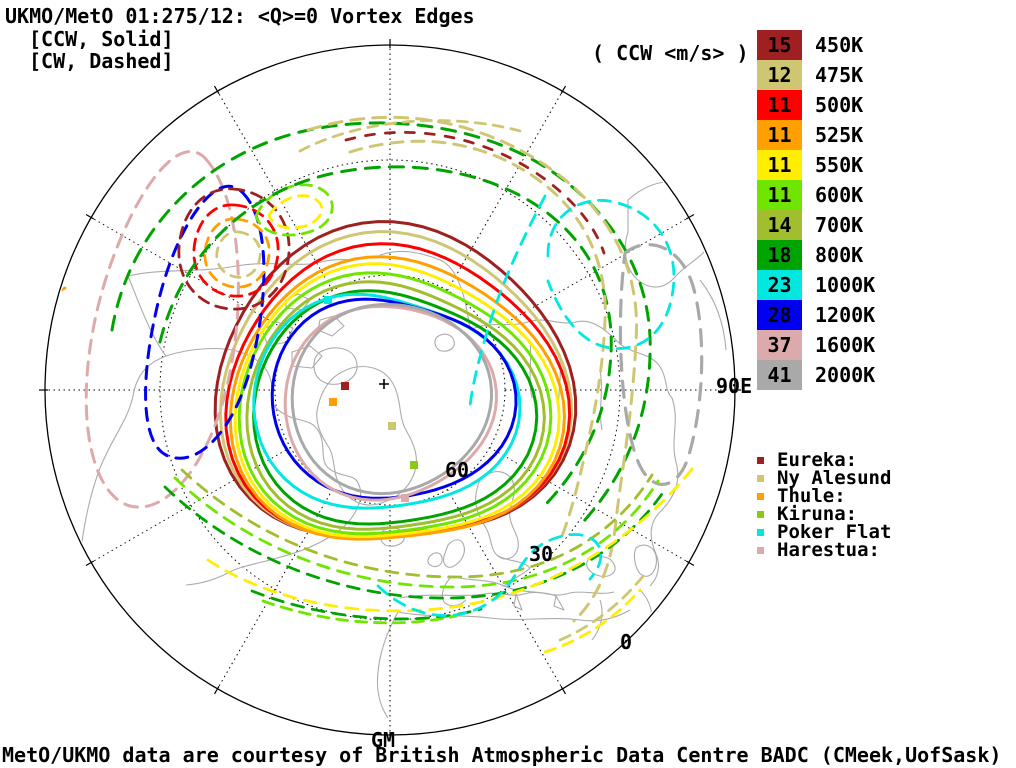  I want to click on legend-row: 11 500K, so click(816, 105).